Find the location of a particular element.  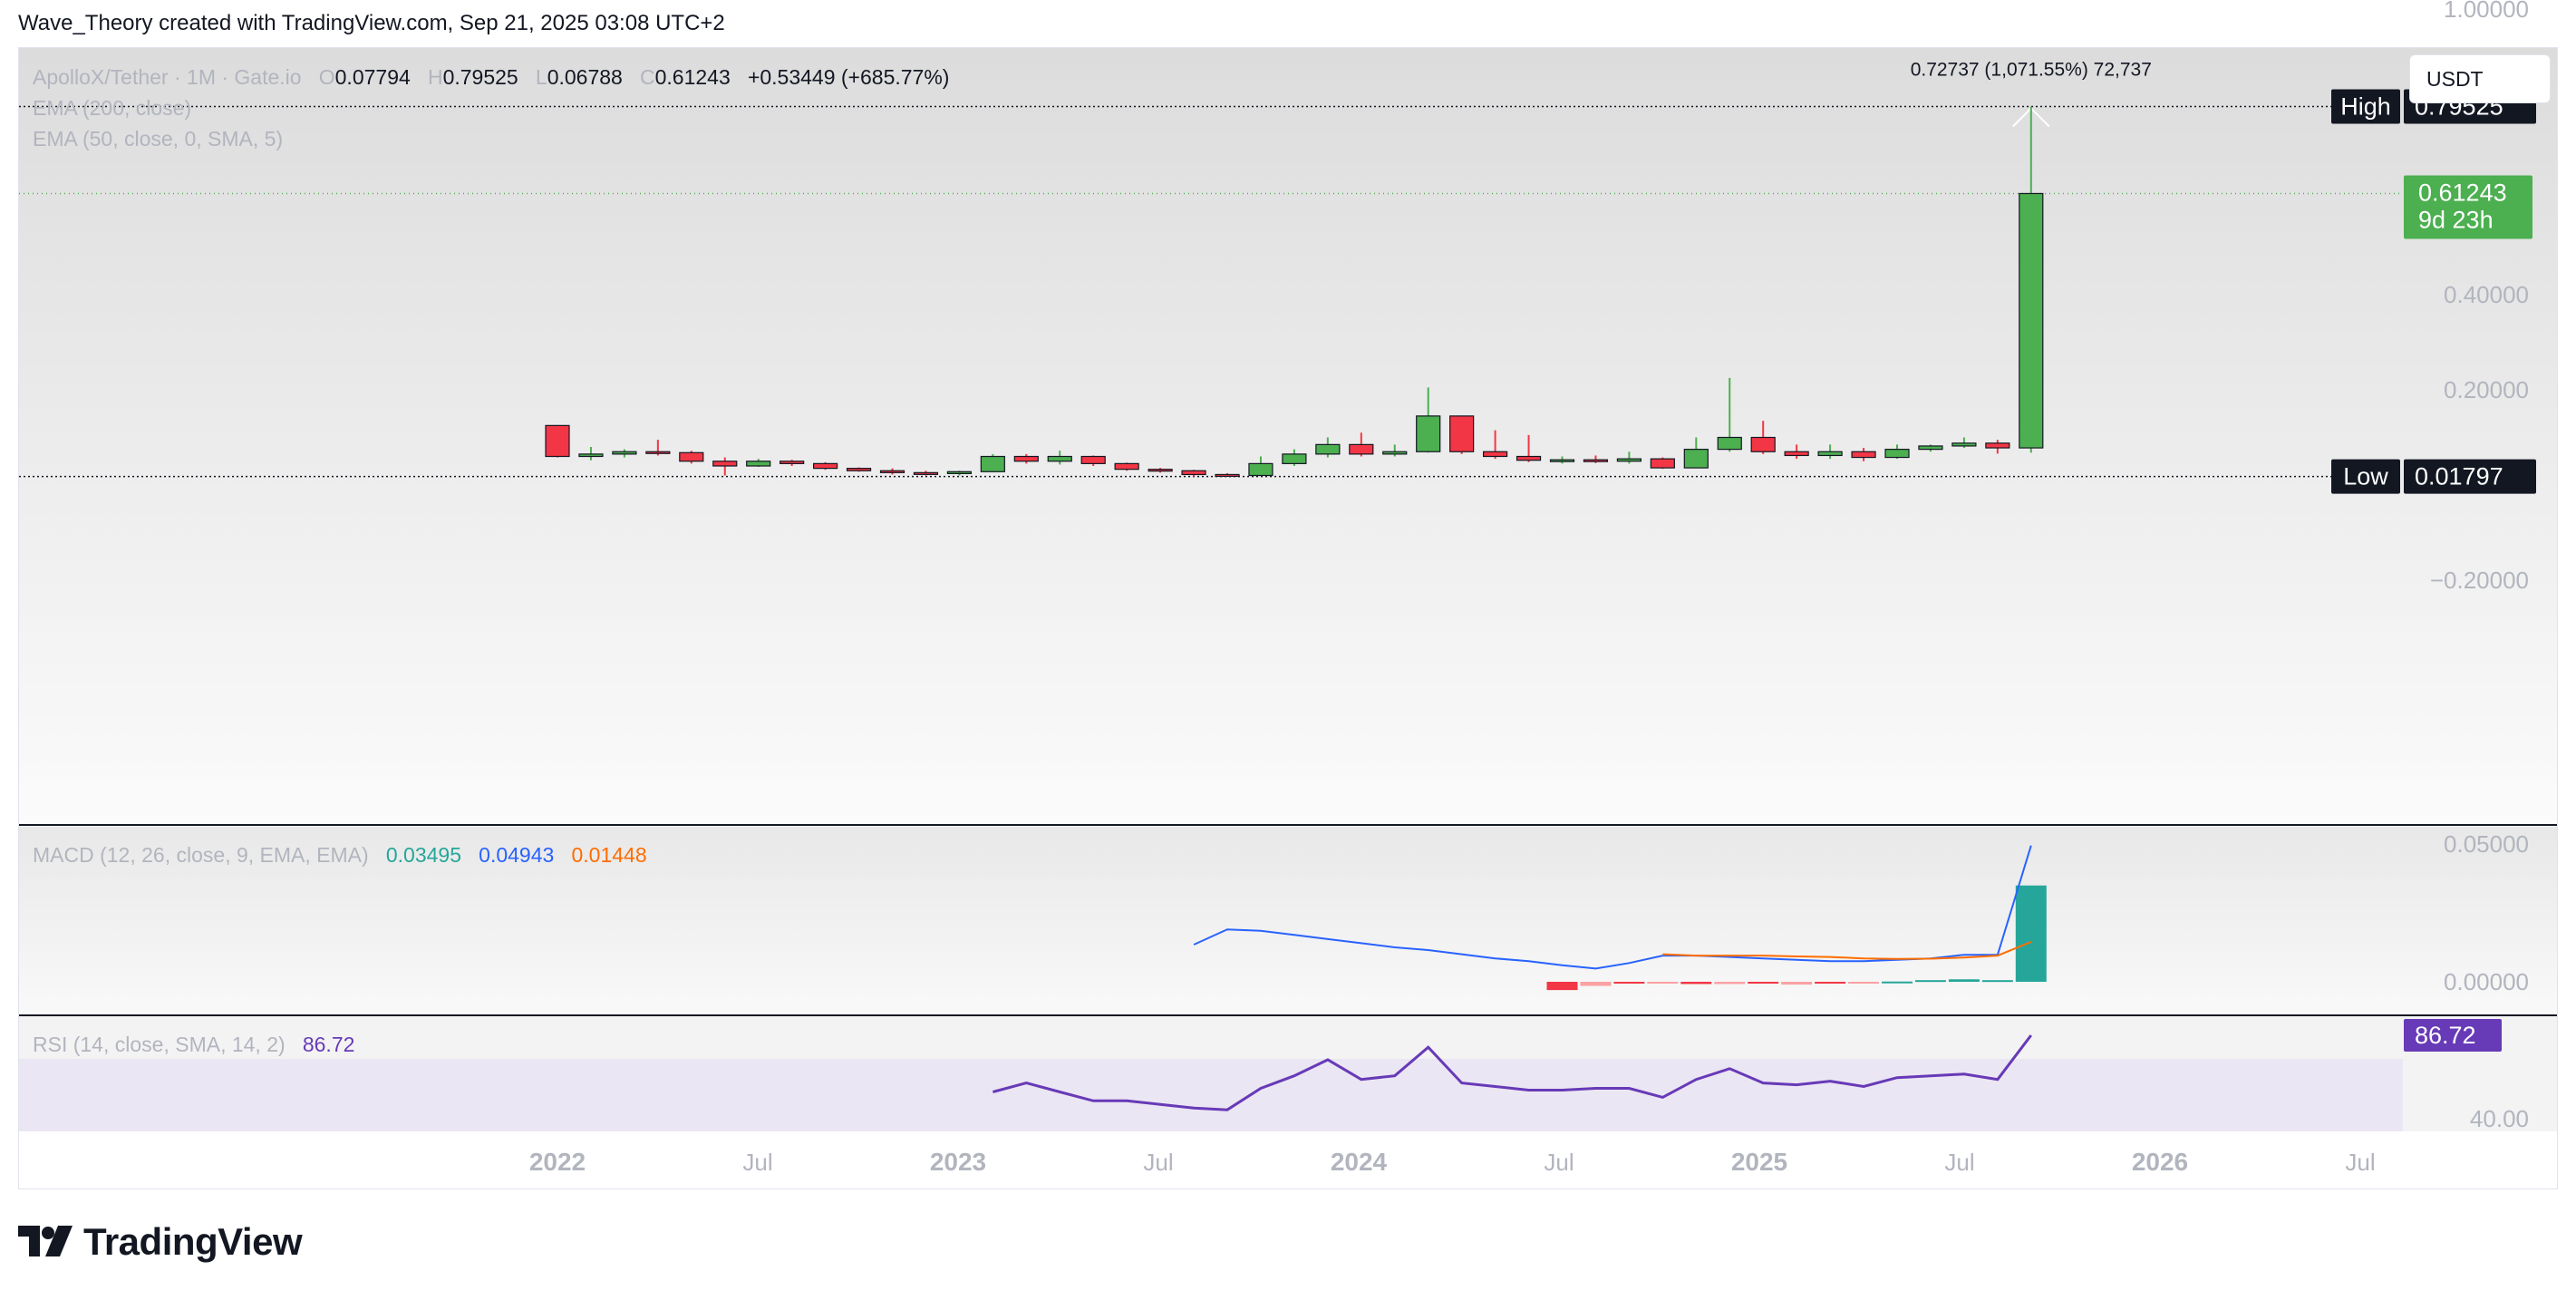

time-axis-label: 2025 is located at coordinates (1759, 1162).